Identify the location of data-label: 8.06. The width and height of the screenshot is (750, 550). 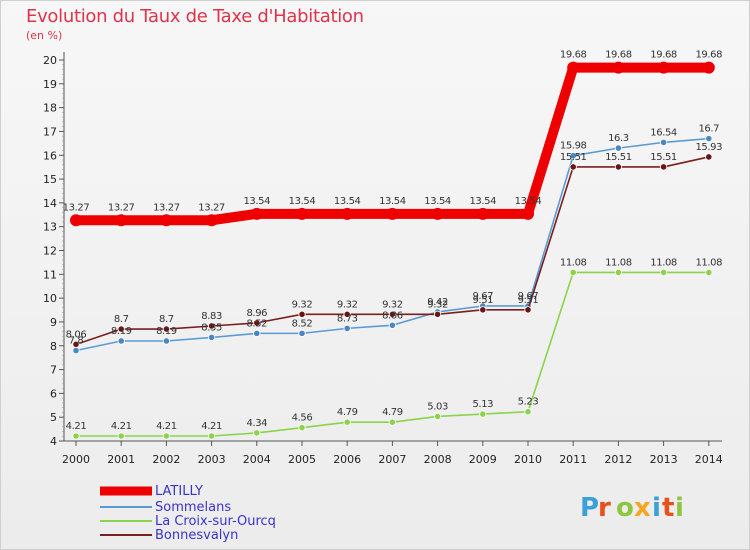
(76, 334).